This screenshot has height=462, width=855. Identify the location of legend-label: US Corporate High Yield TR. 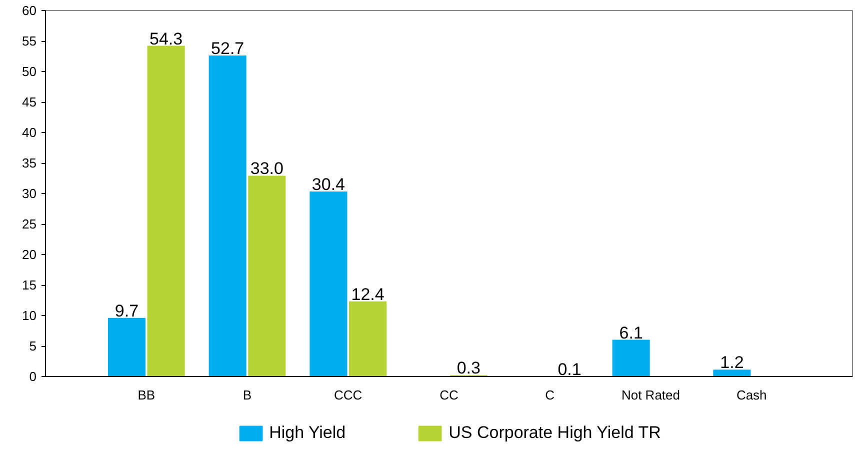
(554, 432).